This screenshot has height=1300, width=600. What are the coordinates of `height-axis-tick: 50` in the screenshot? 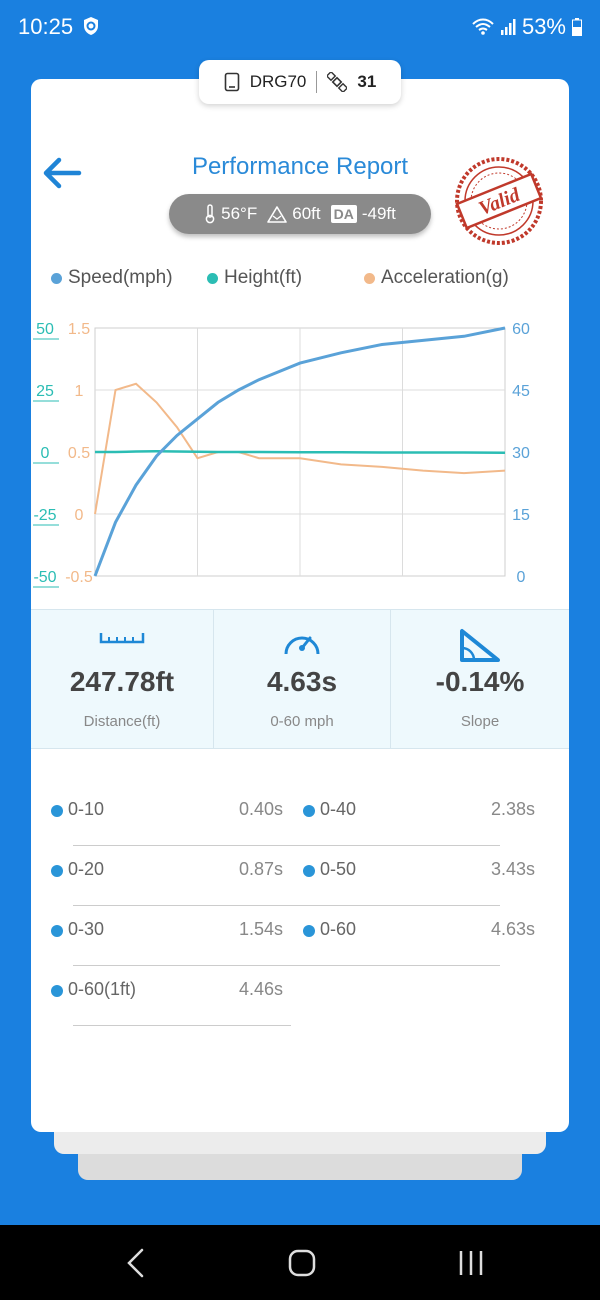 It's located at (45, 329).